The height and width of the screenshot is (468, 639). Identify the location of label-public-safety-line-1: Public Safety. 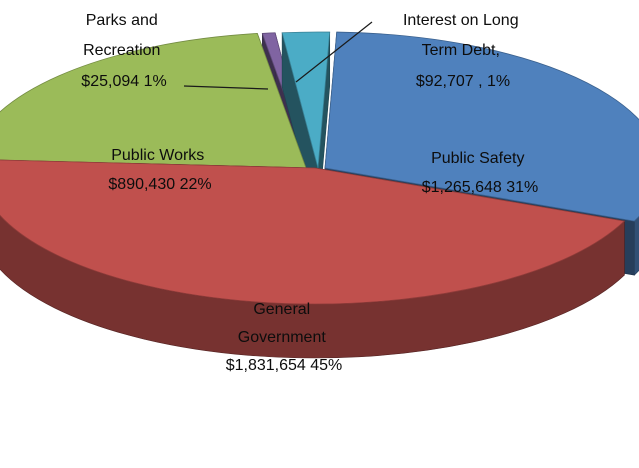
(477, 158).